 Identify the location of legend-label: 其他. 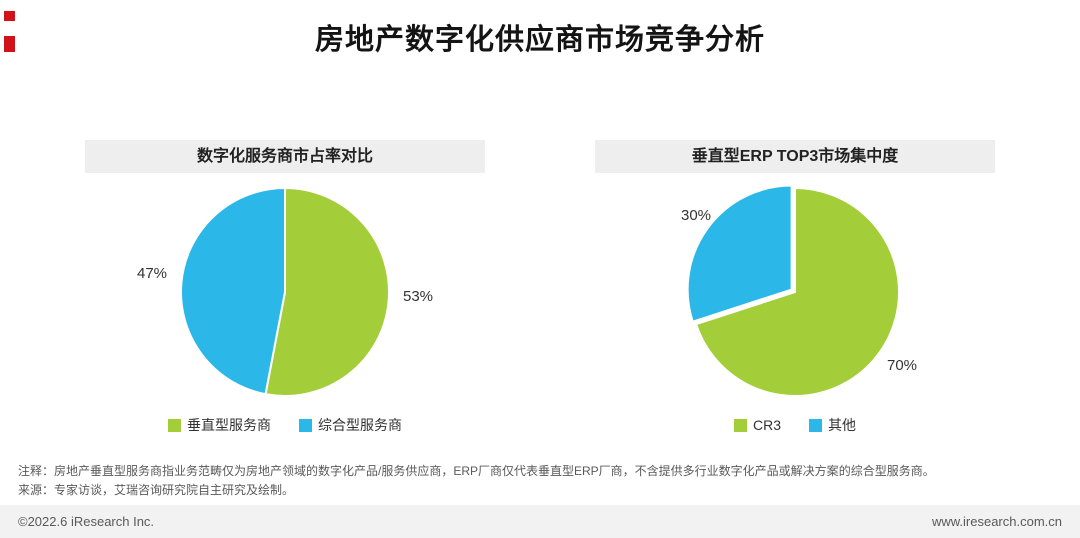
(842, 425).